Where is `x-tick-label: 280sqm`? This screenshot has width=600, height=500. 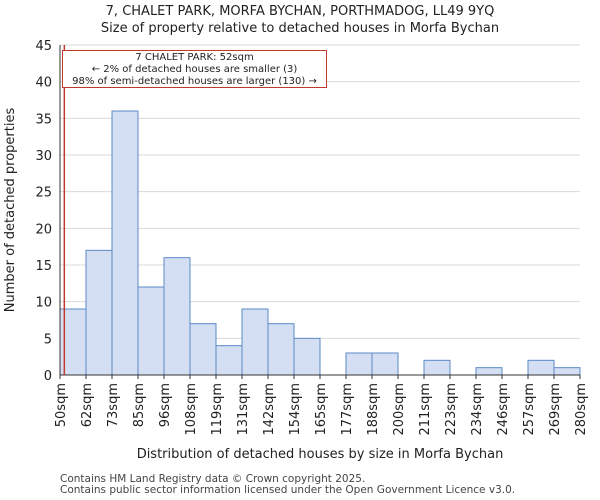 x-tick-label: 280sqm is located at coordinates (581, 409).